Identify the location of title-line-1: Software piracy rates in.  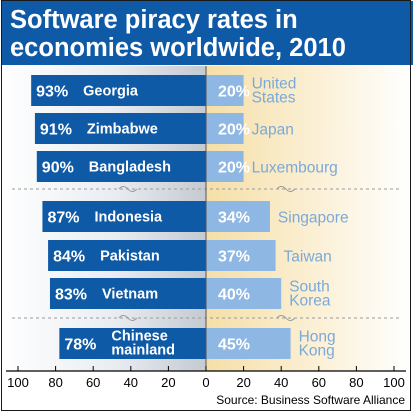
(154, 20).